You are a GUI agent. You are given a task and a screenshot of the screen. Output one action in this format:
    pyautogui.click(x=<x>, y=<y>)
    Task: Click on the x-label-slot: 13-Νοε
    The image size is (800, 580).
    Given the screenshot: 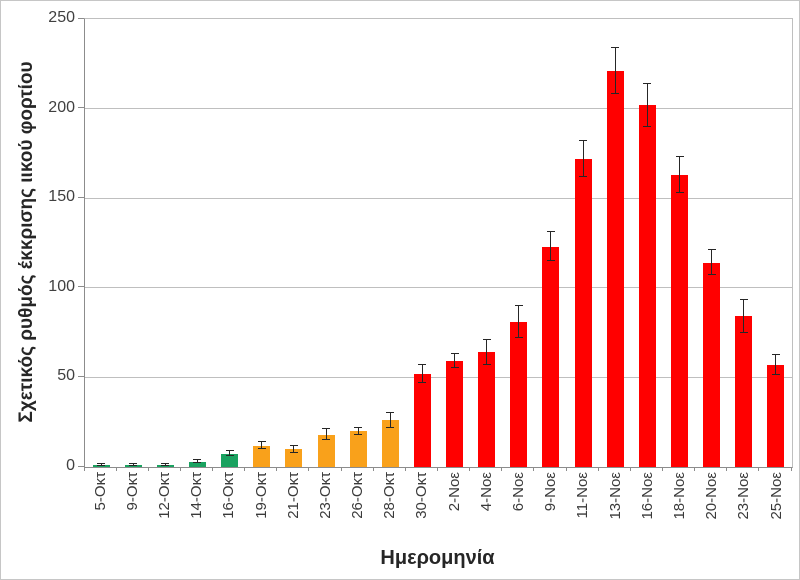 What is the action you would take?
    pyautogui.click(x=615, y=508)
    